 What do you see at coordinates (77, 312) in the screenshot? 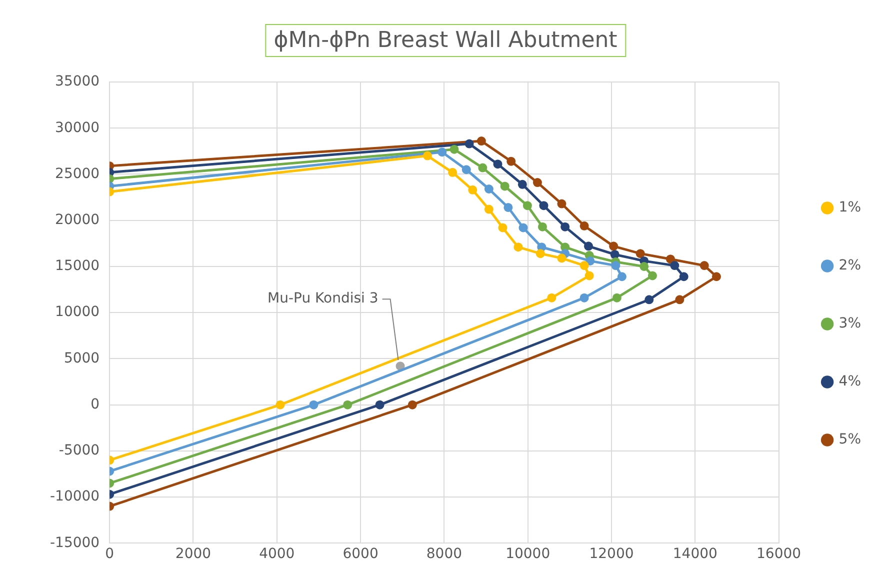
I see `y-tick-label: 10000` at bounding box center [77, 312].